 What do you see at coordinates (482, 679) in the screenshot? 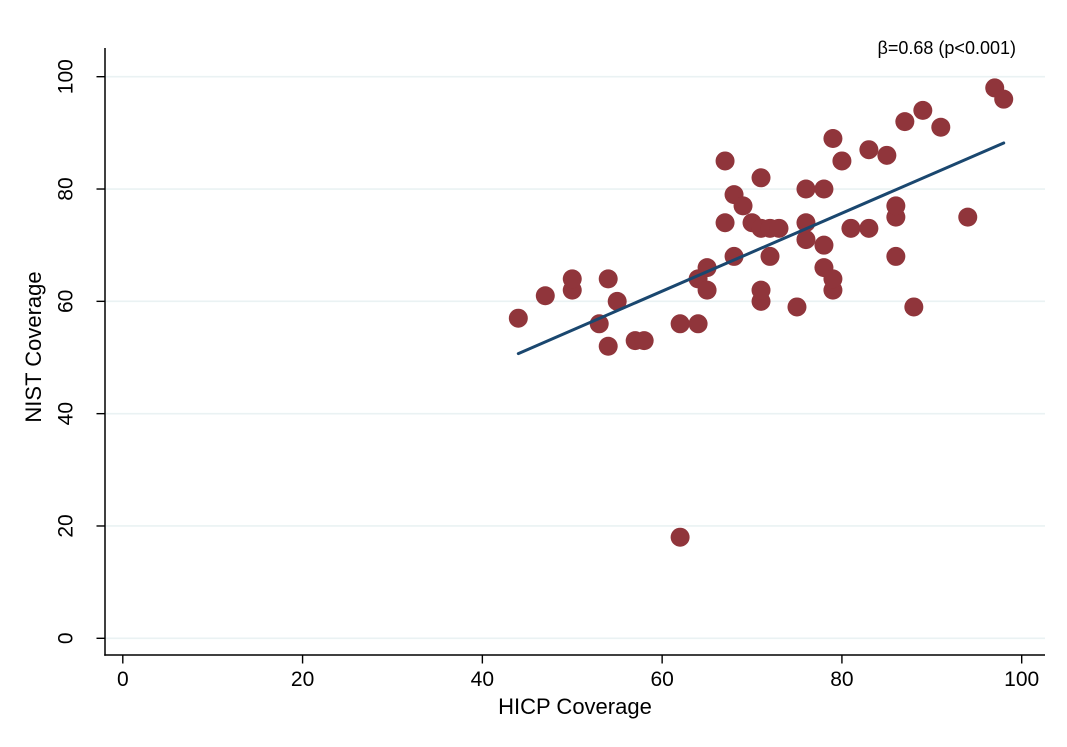
I see `x-tick-label: 40` at bounding box center [482, 679].